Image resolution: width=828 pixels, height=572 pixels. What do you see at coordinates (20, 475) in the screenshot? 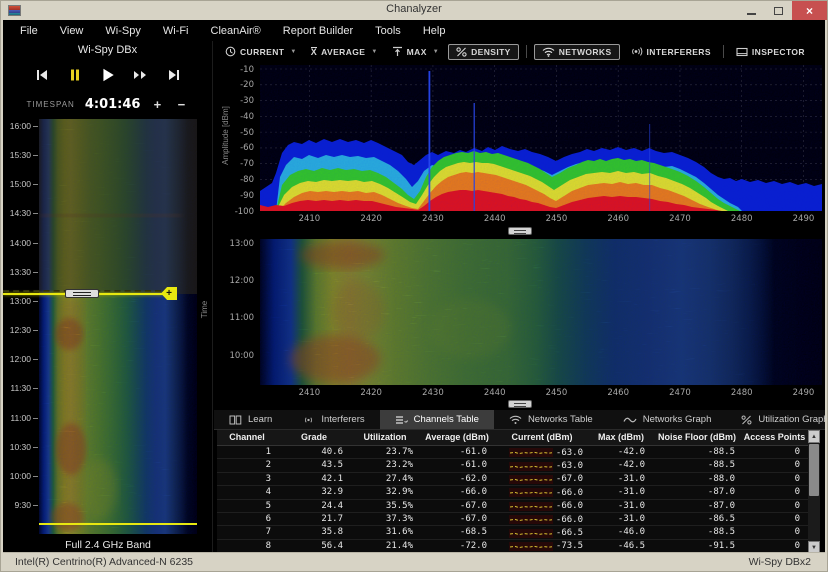
I see `time-label: 10:00` at bounding box center [20, 475].